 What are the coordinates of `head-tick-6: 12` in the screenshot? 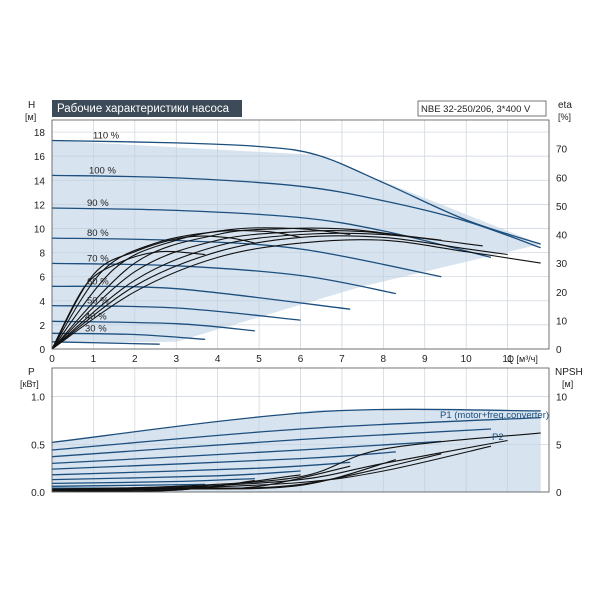 It's located at (40, 205).